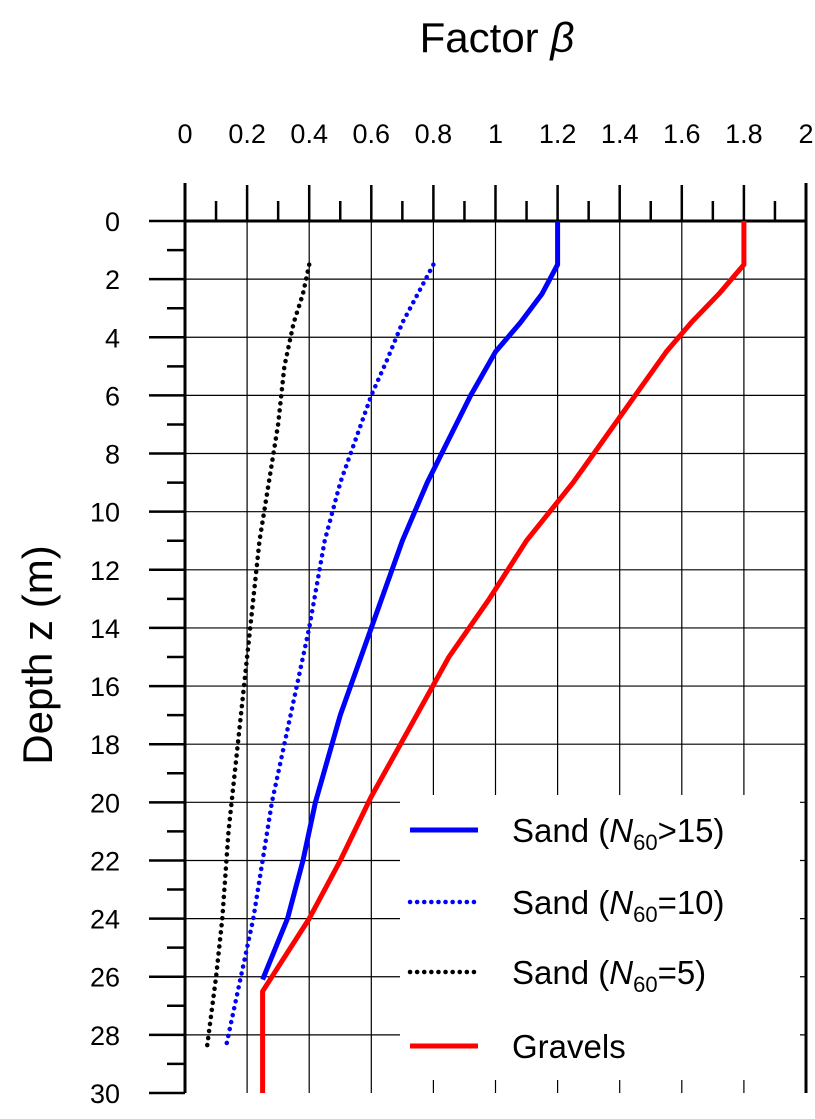 This screenshot has width=815, height=1119. Describe the element at coordinates (112, 338) in the screenshot. I see `y-tick-label: 4` at that location.